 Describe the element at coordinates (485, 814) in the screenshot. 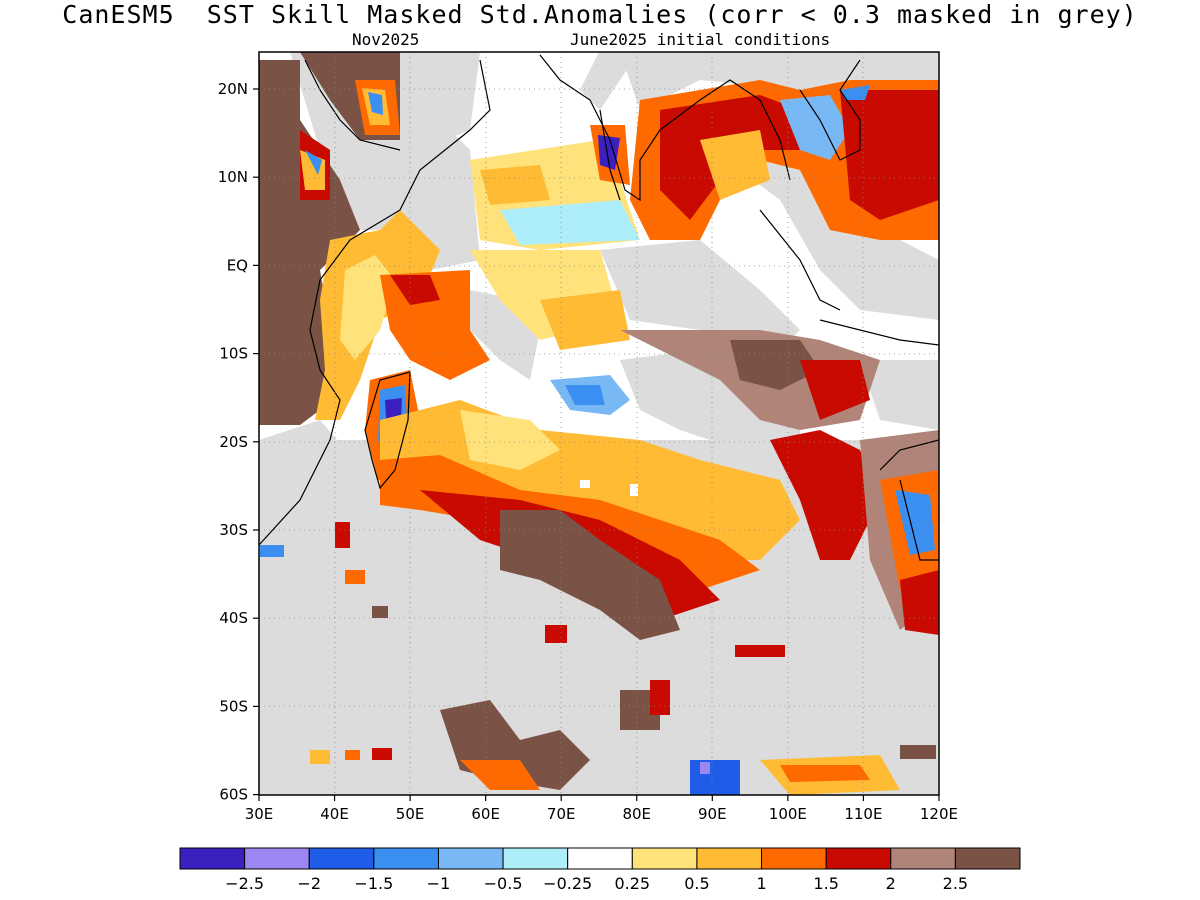

I see `lon-tick-label: 60E` at that location.